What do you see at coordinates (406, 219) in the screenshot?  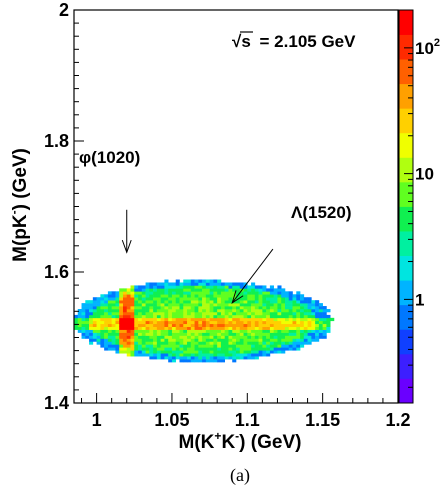 I see `colorbar-segment` at bounding box center [406, 219].